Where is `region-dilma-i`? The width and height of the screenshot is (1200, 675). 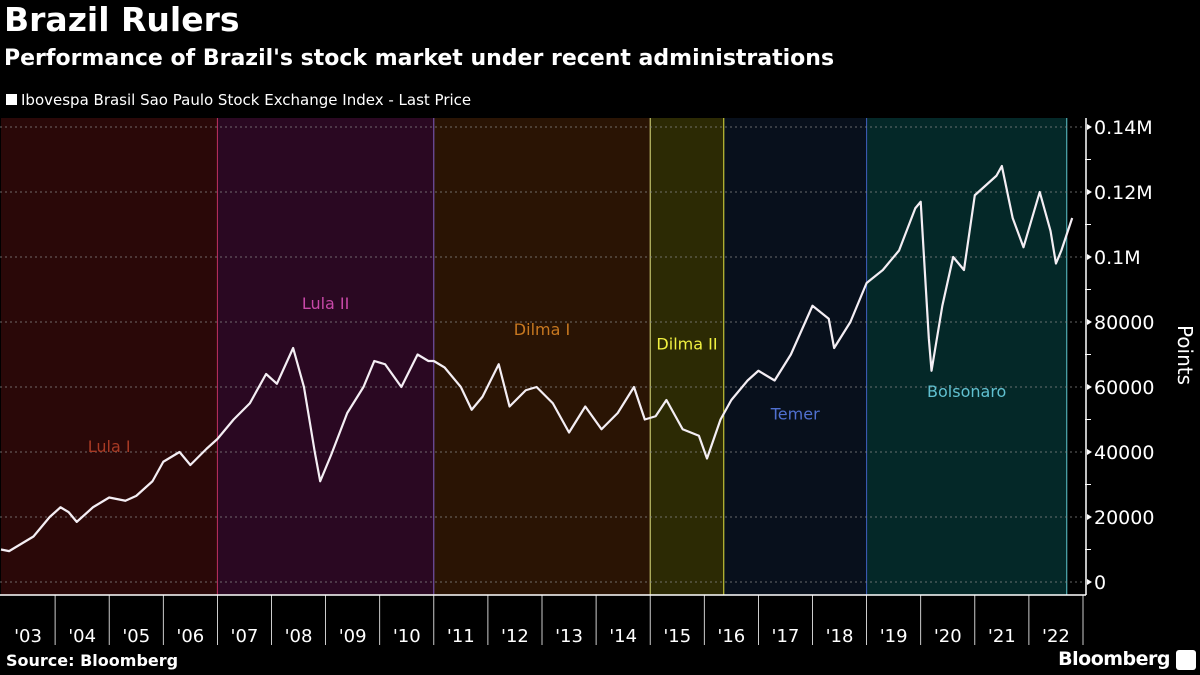 region-dilma-i is located at coordinates (542, 356).